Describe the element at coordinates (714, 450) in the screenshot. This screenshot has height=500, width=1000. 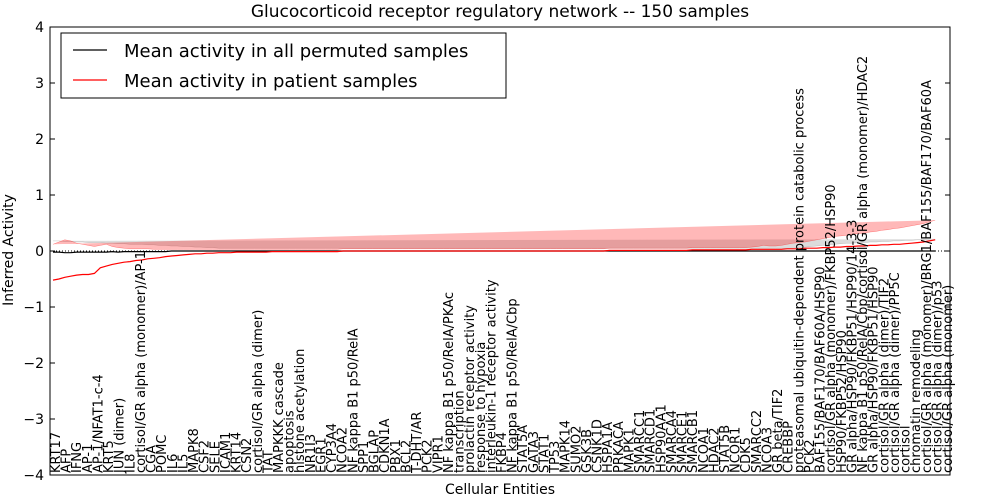
I see `x-tick-label: HDAC2` at that location.